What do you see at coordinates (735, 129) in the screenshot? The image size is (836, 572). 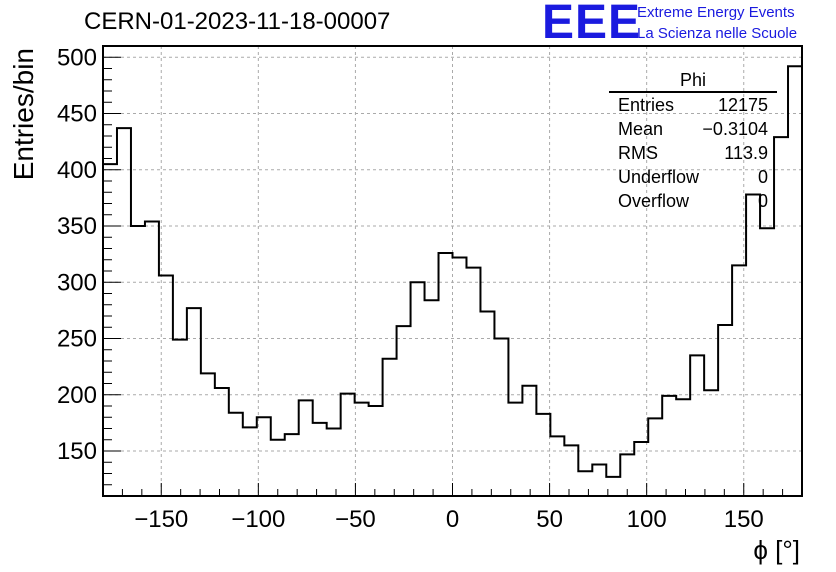 I see `stats-value: −0.3104` at bounding box center [735, 129].